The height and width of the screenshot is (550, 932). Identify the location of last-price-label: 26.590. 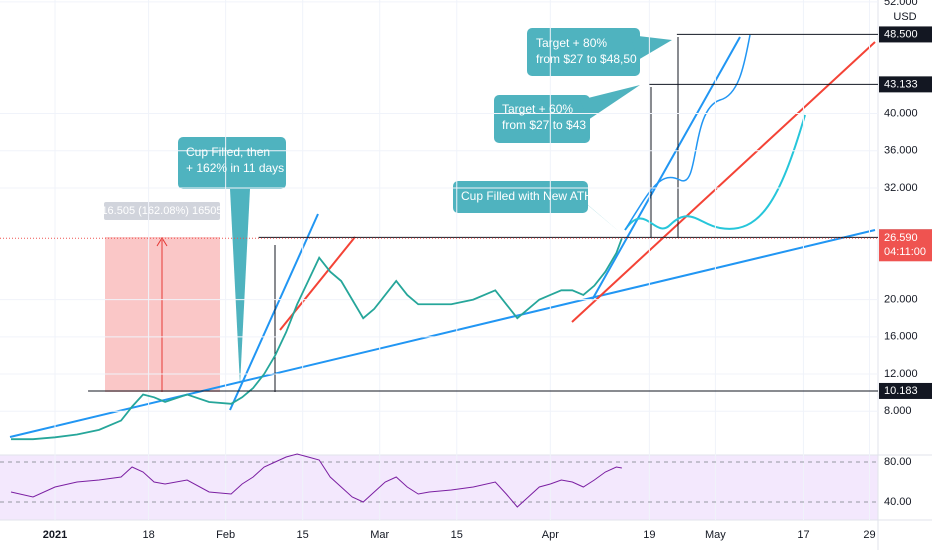
(901, 238).